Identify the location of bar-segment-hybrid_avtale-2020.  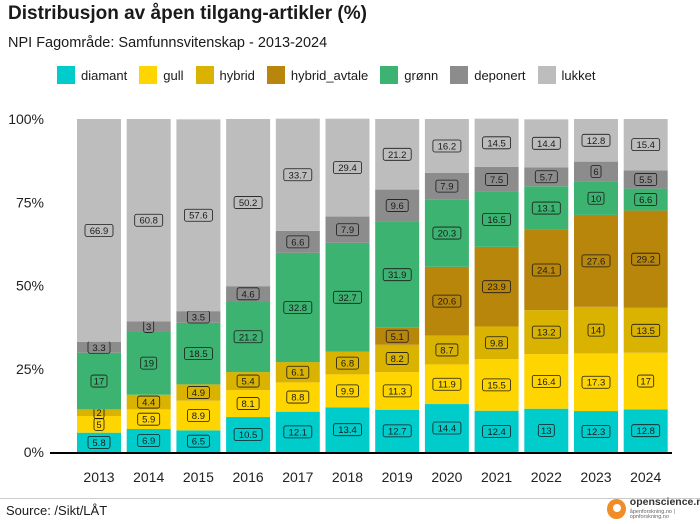
(446, 301).